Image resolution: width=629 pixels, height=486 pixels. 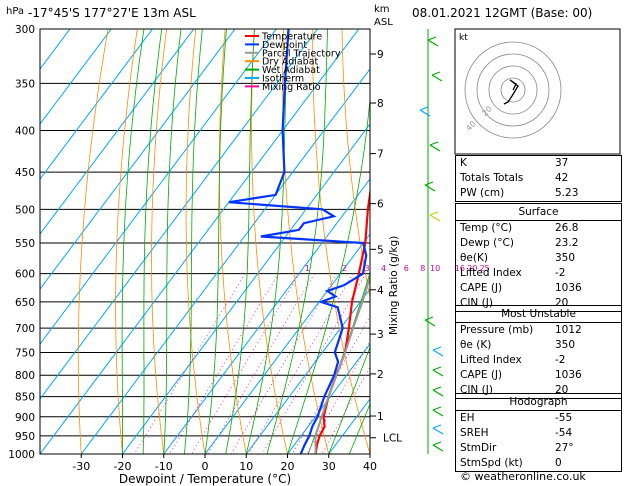 What do you see at coordinates (562, 163) in the screenshot?
I see `index-row-value: 37` at bounding box center [562, 163].